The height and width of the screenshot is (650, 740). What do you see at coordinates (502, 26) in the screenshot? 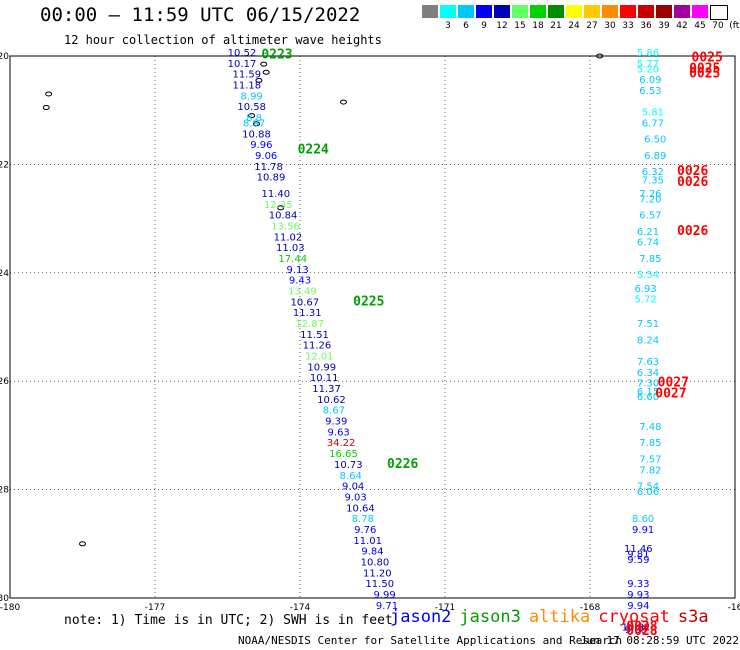
I see `color-scale-label: 12` at bounding box center [502, 26].